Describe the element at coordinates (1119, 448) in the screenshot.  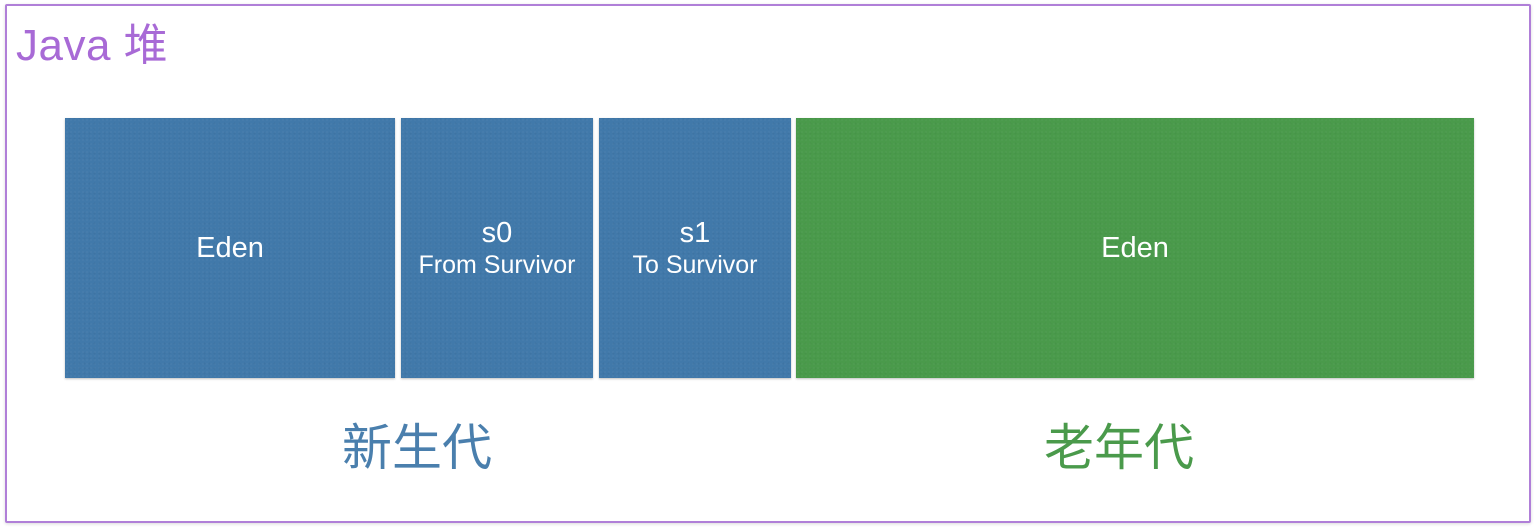
I see `old-generation-label: 老年代` at that location.